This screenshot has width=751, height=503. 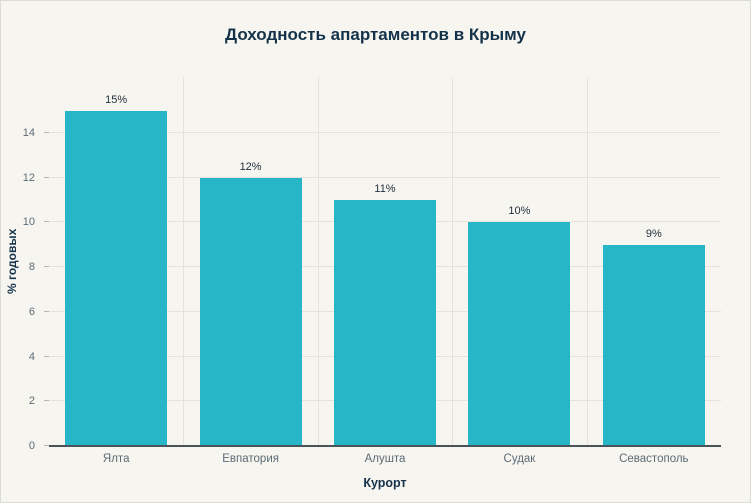 I want to click on bar-slot-2: 12%, so click(x=250, y=261).